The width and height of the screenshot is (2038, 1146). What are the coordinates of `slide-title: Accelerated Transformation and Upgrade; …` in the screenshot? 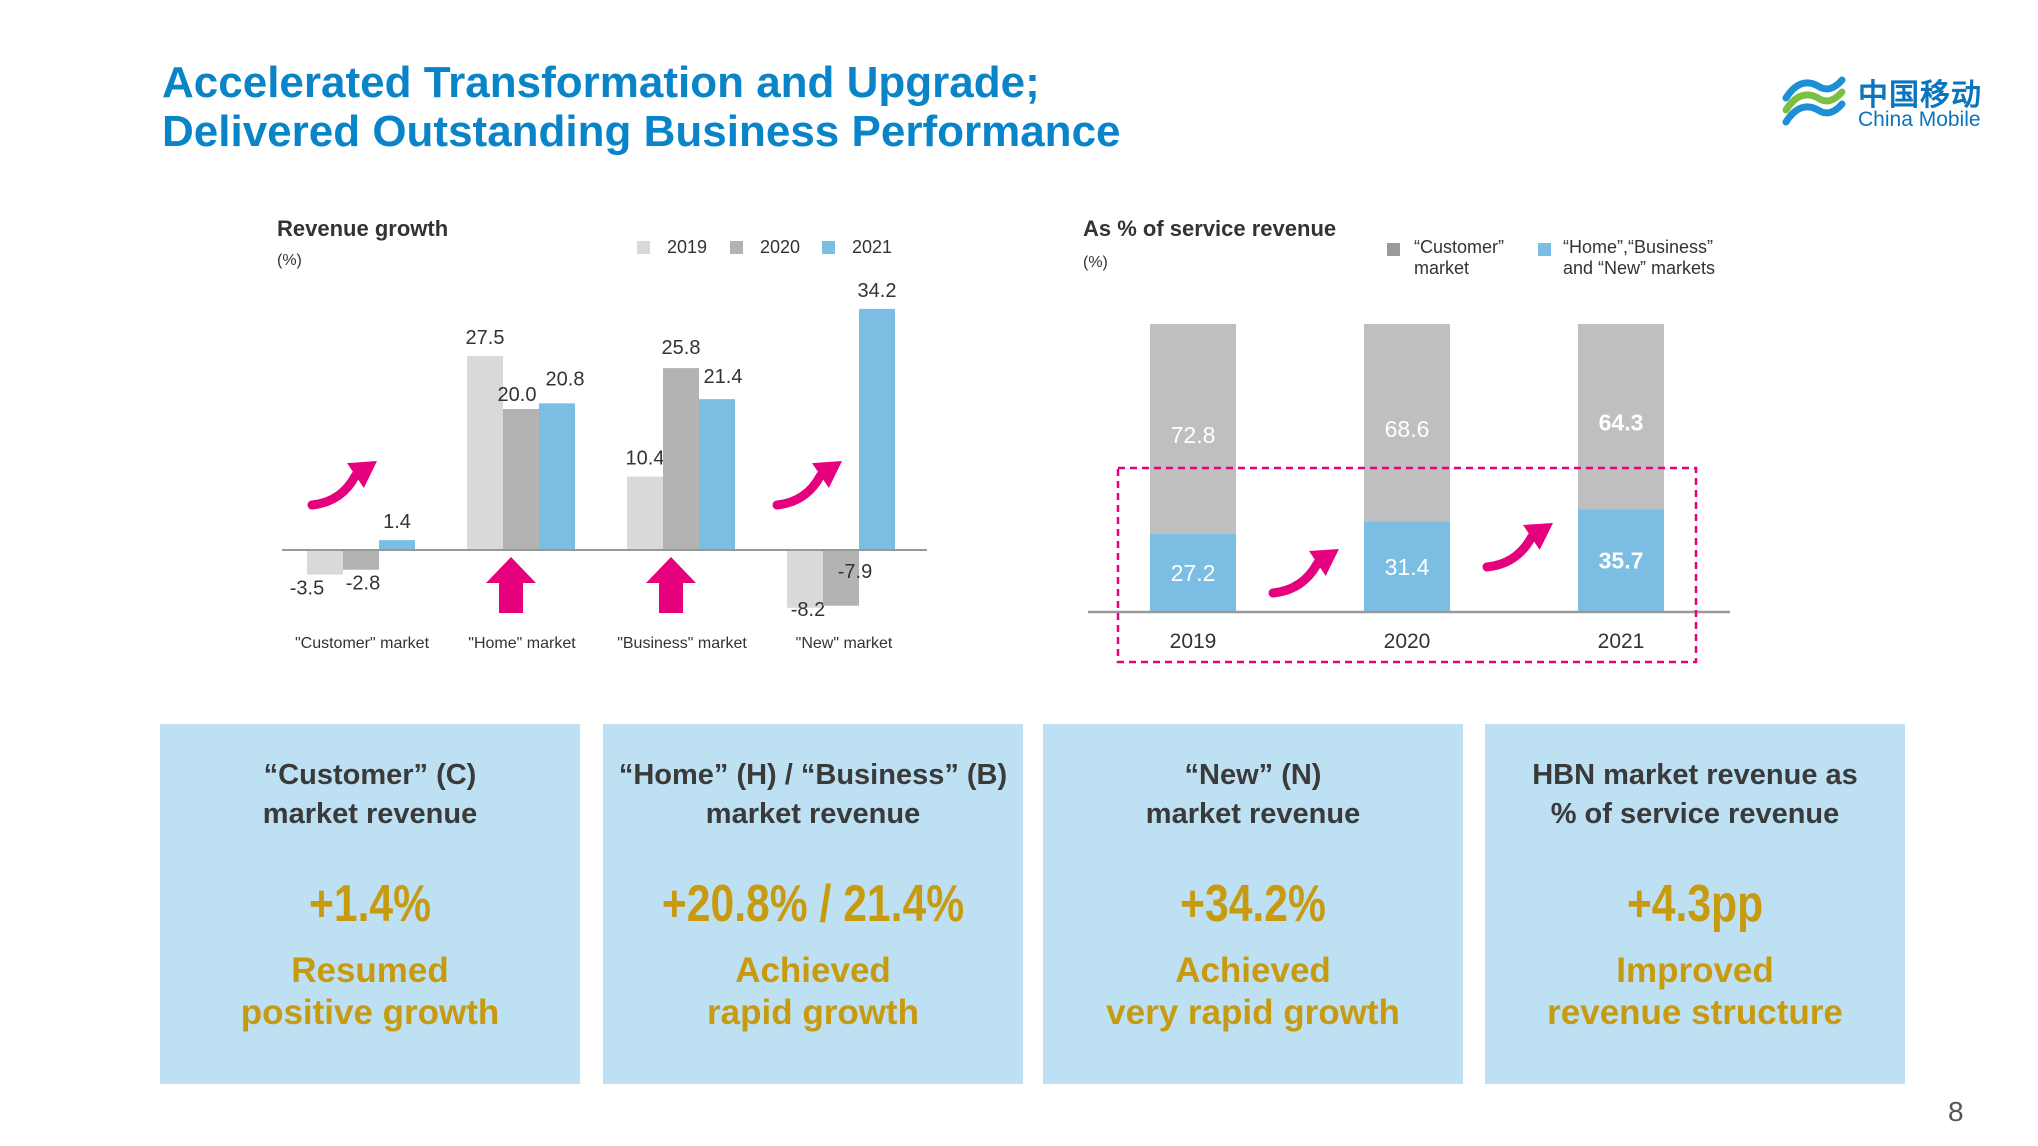 It's located at (641, 107).